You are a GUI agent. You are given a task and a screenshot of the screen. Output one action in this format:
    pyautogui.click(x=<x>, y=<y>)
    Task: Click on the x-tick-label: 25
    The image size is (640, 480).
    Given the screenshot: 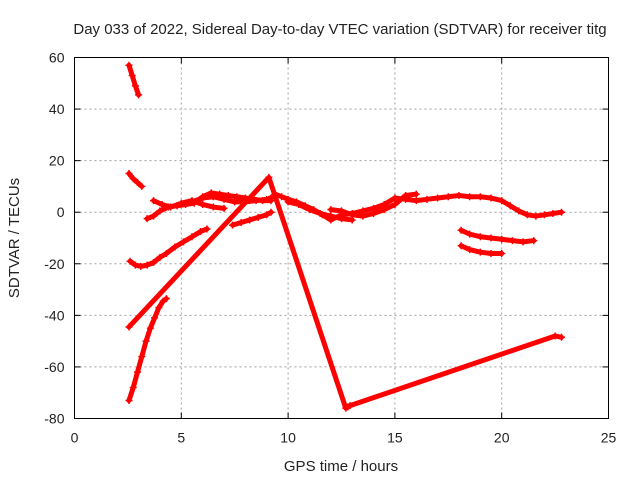 What is the action you would take?
    pyautogui.click(x=609, y=438)
    